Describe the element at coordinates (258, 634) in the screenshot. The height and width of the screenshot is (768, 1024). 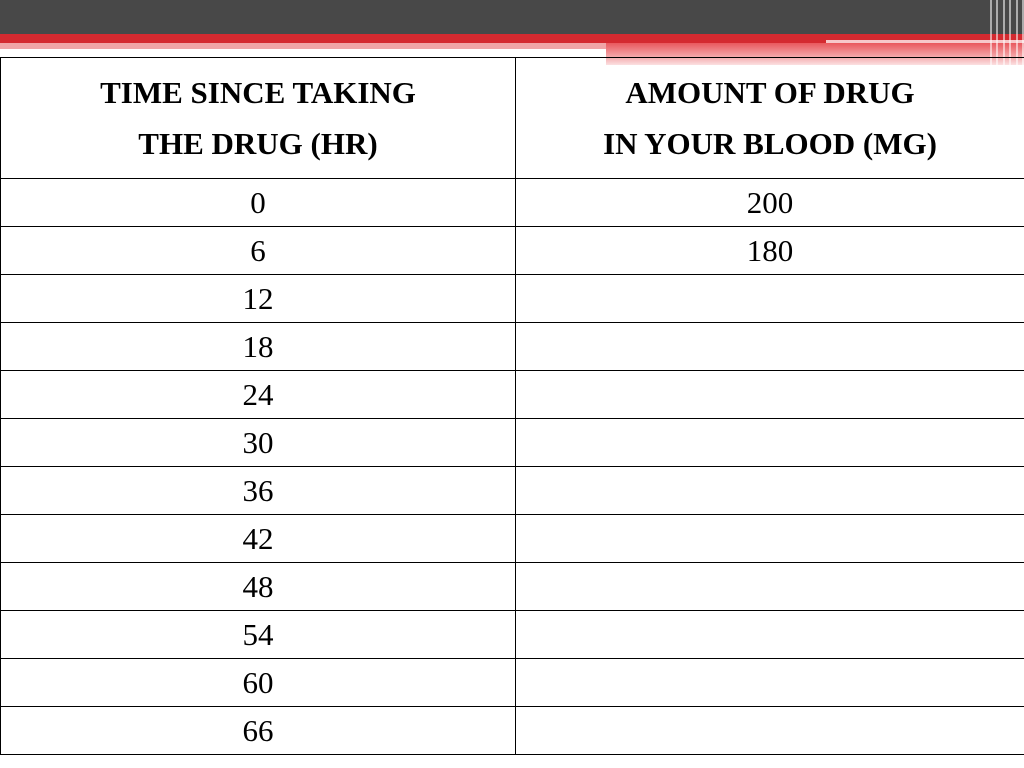
I see `time-cell: 54` at that location.